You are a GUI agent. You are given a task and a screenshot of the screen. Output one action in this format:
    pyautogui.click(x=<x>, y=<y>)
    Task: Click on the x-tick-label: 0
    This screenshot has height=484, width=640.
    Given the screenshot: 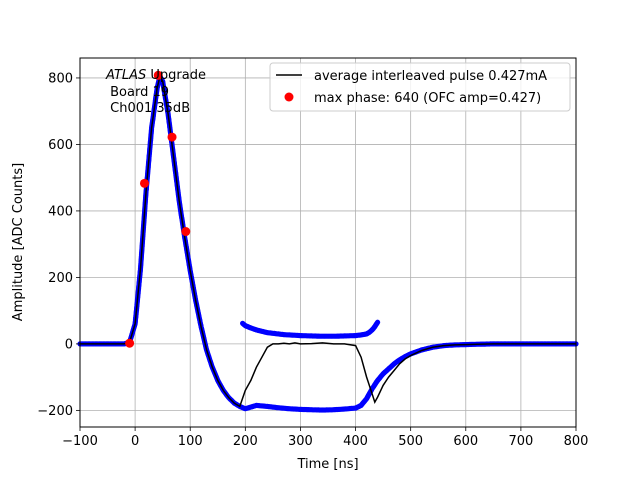 What is the action you would take?
    pyautogui.click(x=135, y=441)
    